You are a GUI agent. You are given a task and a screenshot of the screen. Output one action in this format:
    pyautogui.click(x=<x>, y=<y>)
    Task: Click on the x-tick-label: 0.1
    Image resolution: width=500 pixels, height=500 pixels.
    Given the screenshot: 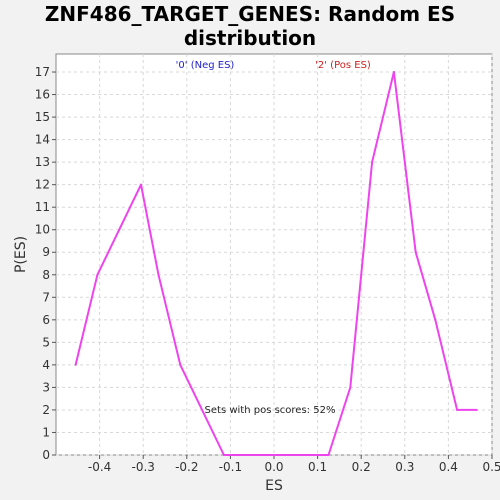 What is the action you would take?
    pyautogui.click(x=317, y=467)
    